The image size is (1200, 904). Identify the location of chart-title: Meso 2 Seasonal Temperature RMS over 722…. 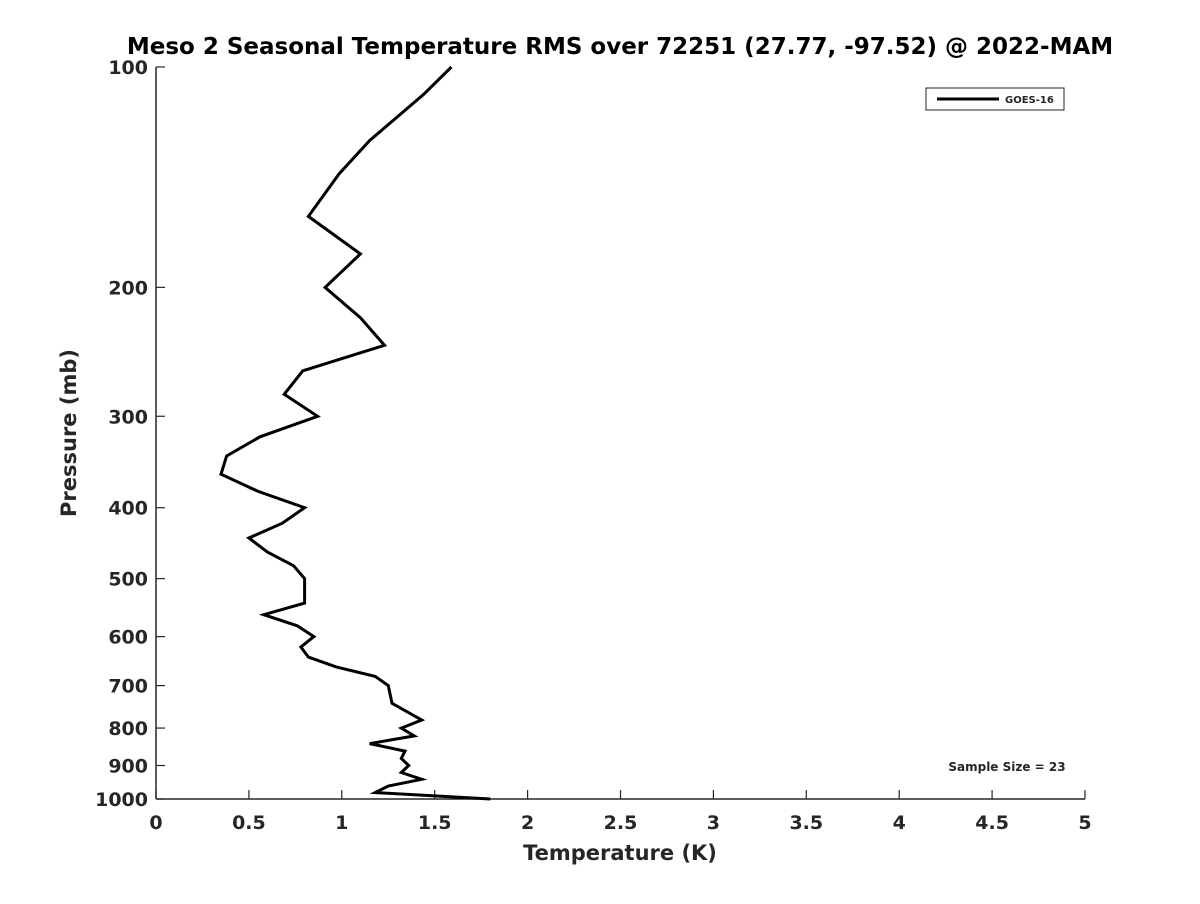
(620, 47).